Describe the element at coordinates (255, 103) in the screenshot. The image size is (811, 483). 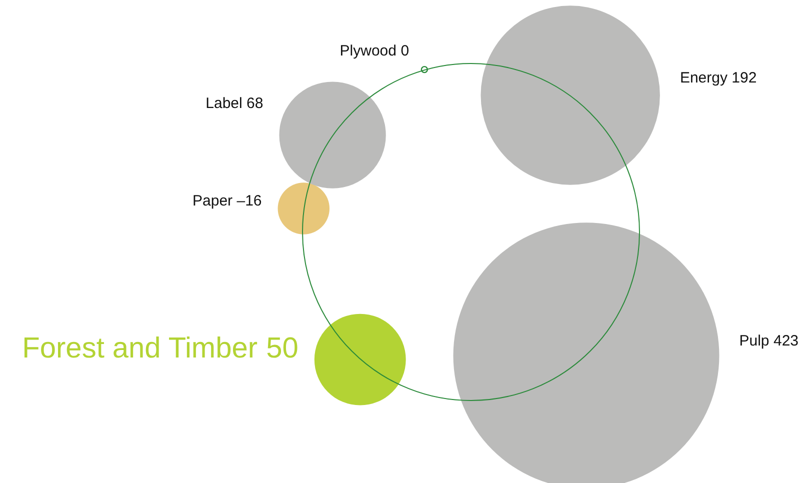
I see `data-label: 68` at that location.